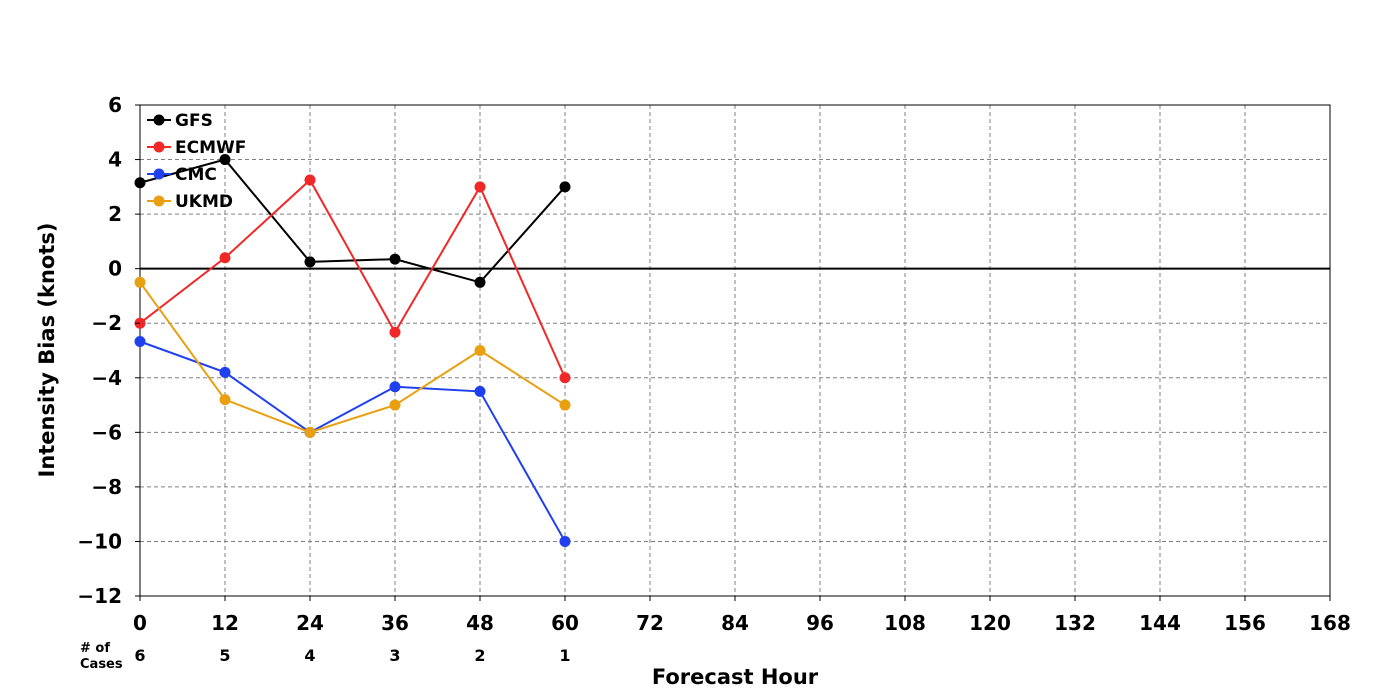 The width and height of the screenshot is (1400, 700). Describe the element at coordinates (194, 121) in the screenshot. I see `legend-label: GFS` at that location.